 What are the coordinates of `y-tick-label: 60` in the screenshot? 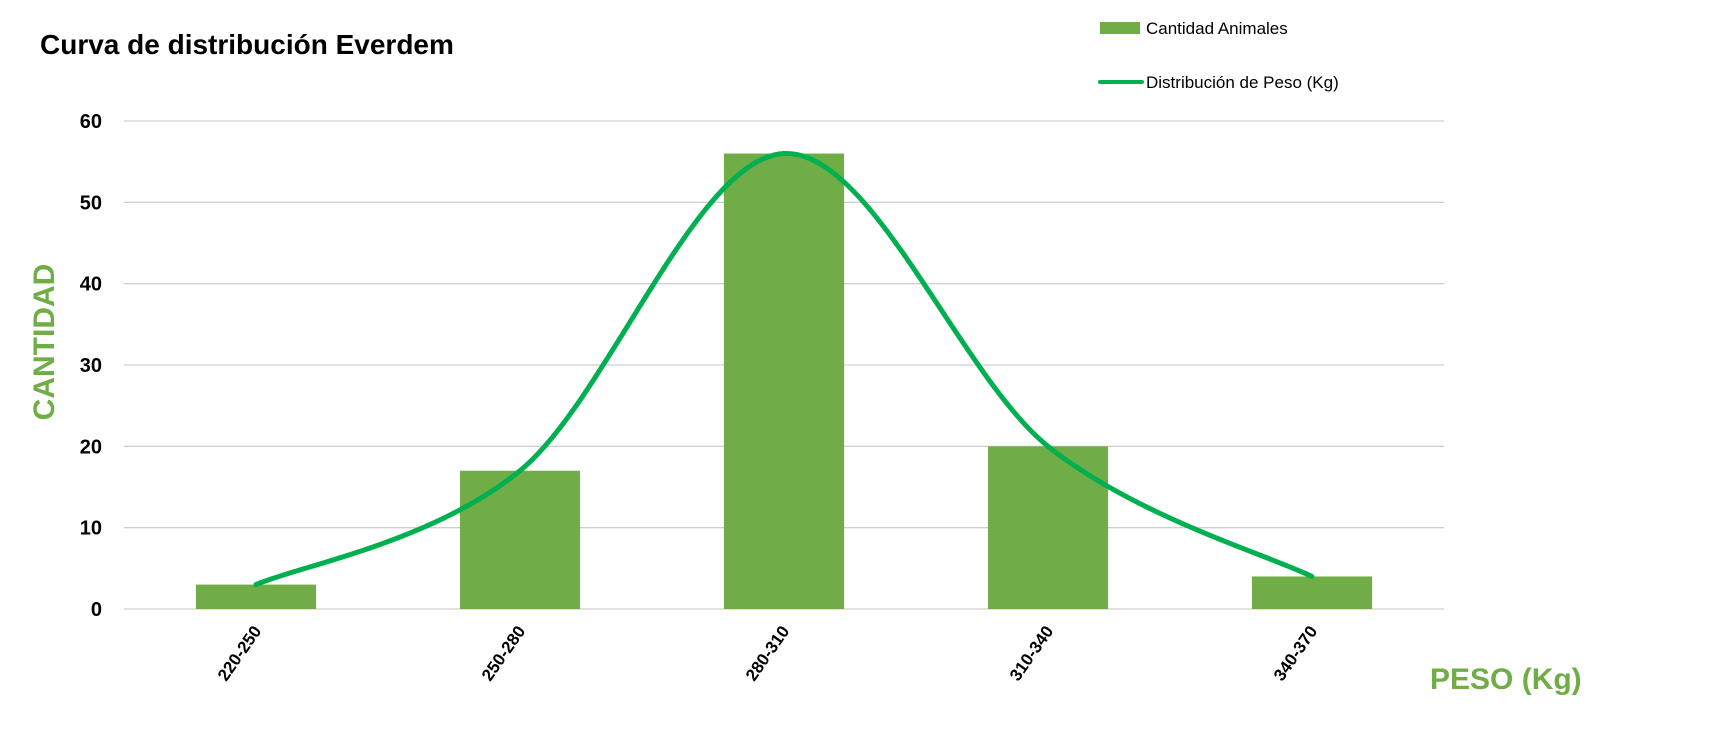 It's located at (91, 122).